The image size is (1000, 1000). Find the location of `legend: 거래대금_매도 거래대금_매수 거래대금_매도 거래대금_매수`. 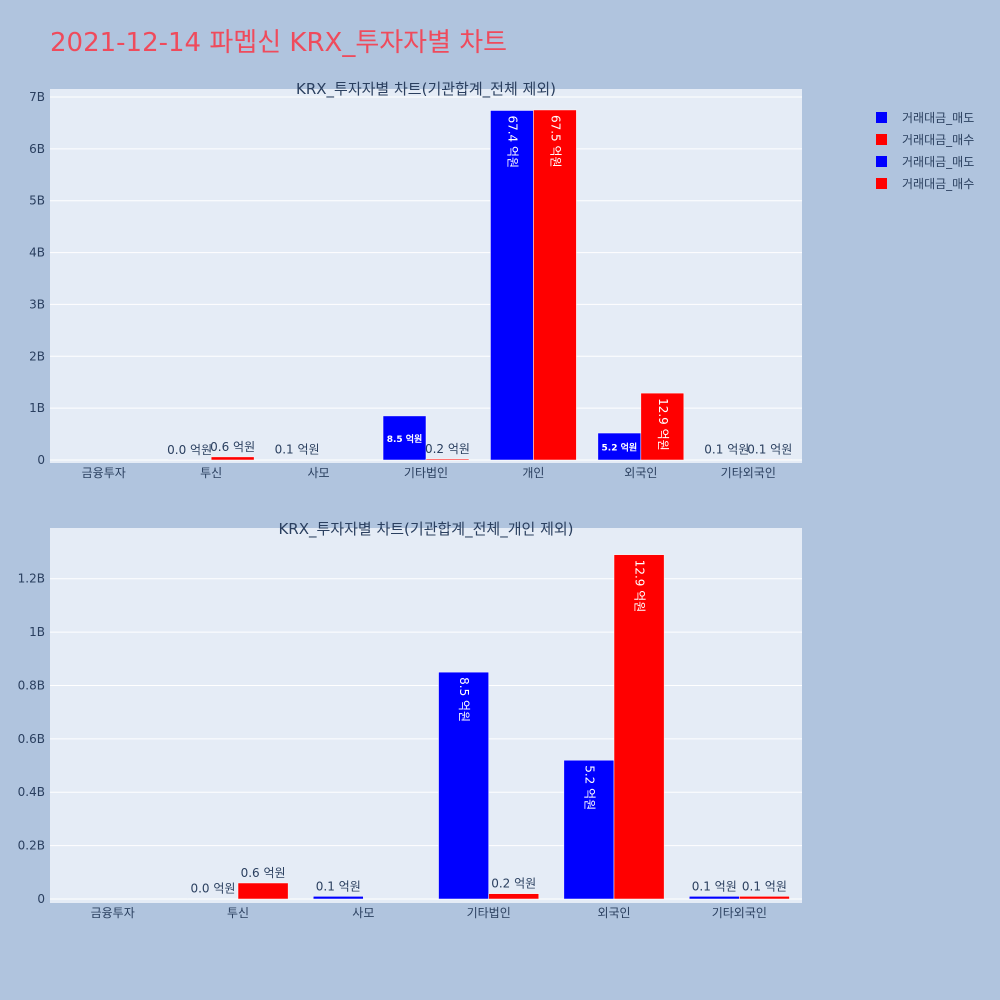

legend: 거래대금_매도 거래대금_매수 거래대금_매도 거래대금_매수 is located at coordinates (925, 150).